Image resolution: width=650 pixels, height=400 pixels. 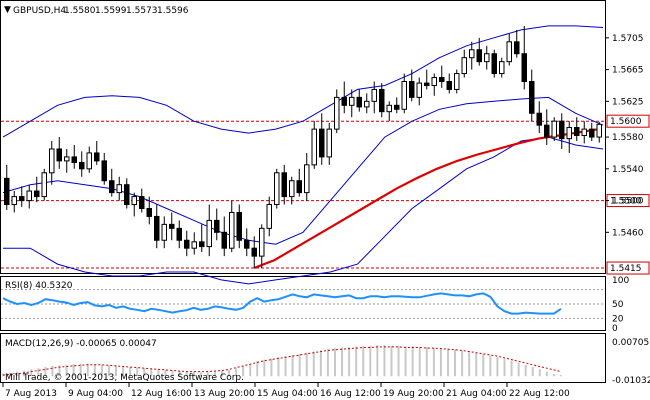 I want to click on macd-tick-label: 0.00705, so click(x=630, y=343).